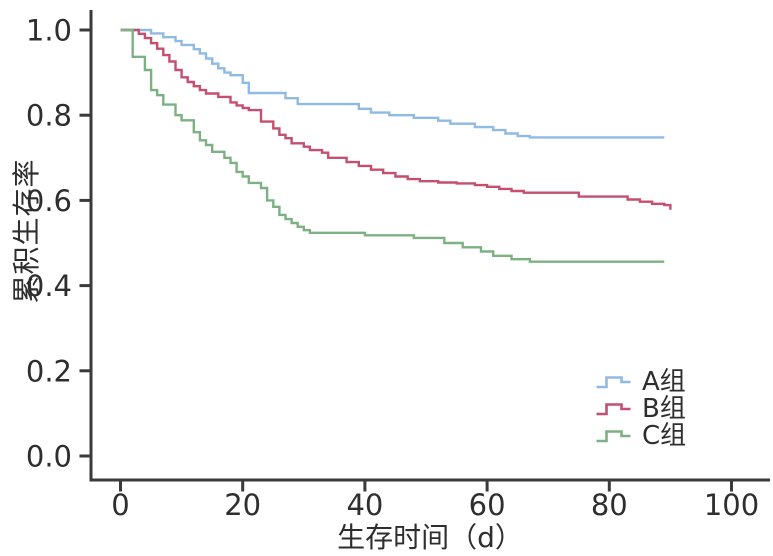  Describe the element at coordinates (49, 31) in the screenshot. I see `y-tick-label: 1.0` at that location.